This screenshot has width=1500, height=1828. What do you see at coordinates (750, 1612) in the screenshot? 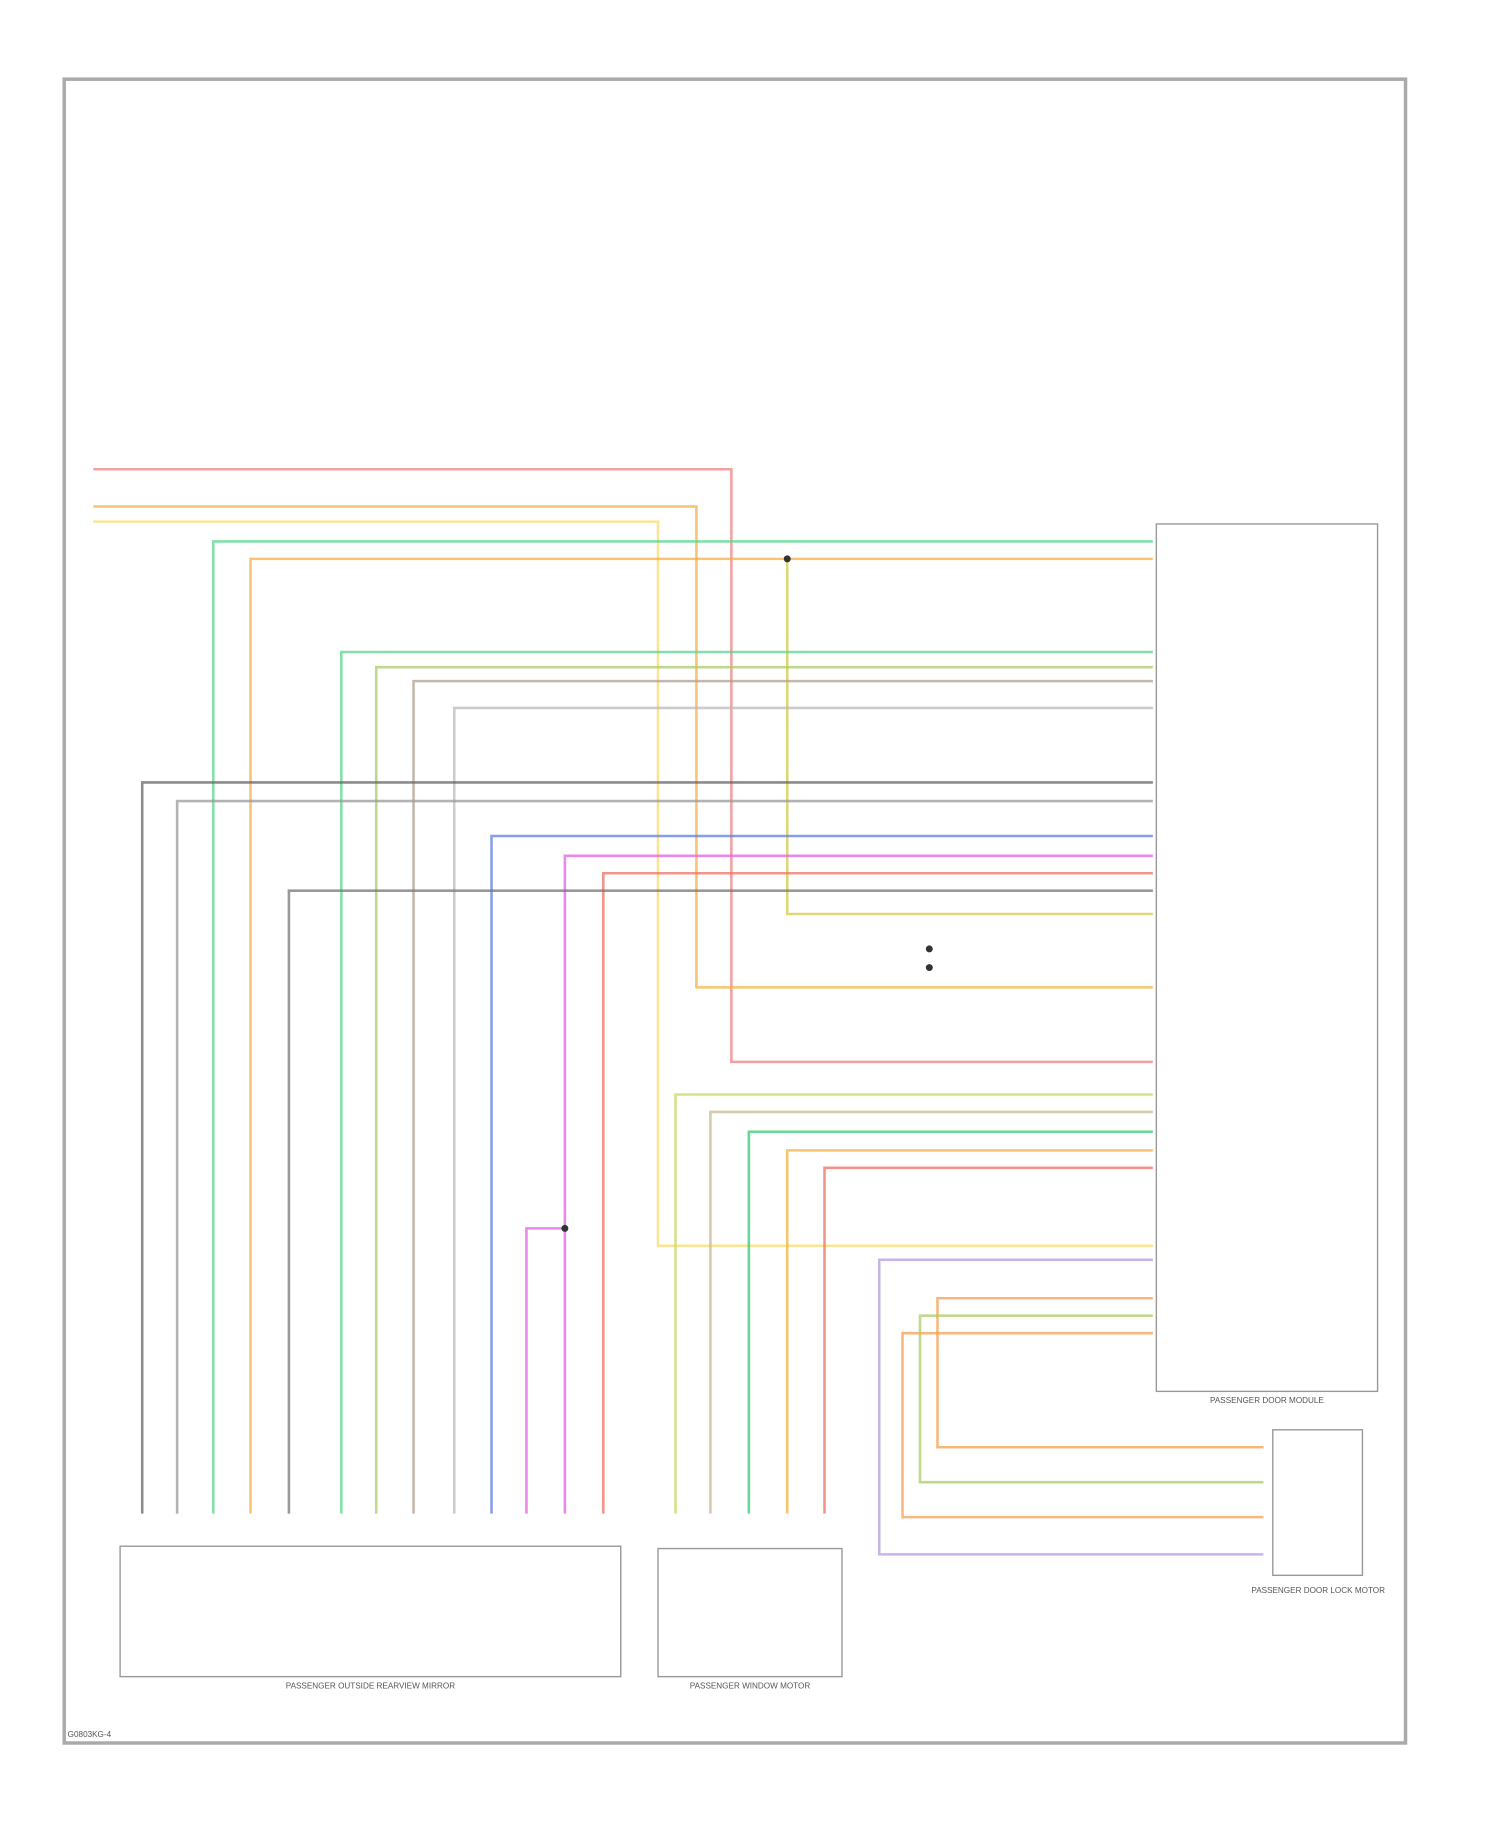
I see `window-motor-box` at bounding box center [750, 1612].